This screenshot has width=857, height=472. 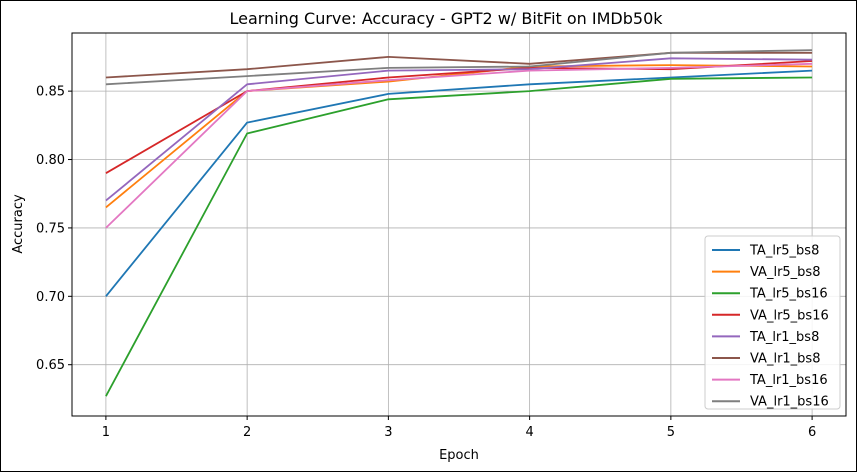 I want to click on legend-label: TA_lr1_bs8, so click(x=784, y=337).